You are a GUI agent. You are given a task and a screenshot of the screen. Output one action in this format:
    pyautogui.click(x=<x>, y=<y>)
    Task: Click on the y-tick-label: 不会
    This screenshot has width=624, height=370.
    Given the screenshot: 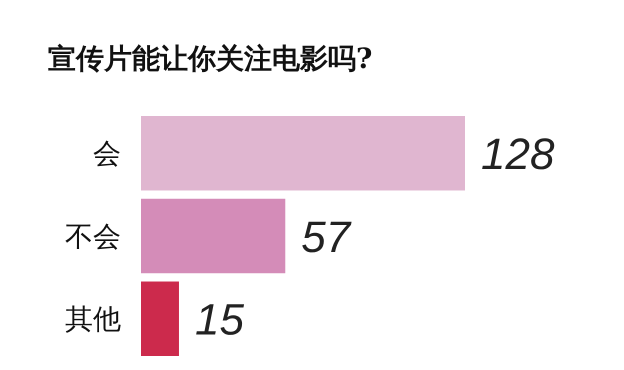 What is the action you would take?
    pyautogui.click(x=93, y=236)
    